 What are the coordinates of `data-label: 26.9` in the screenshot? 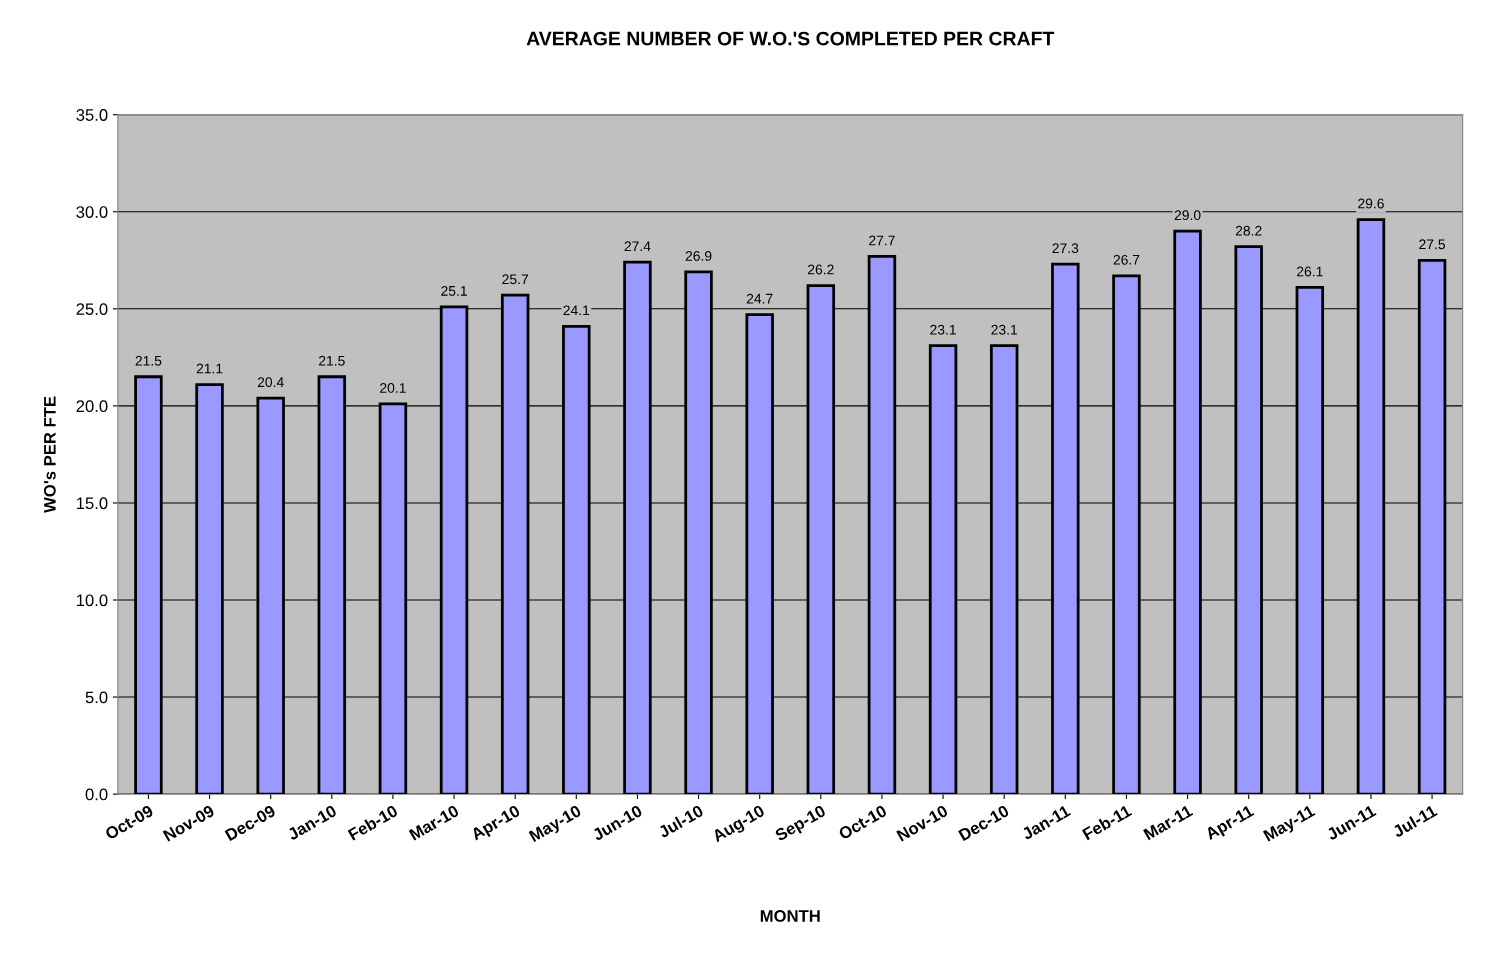 It's located at (698, 256).